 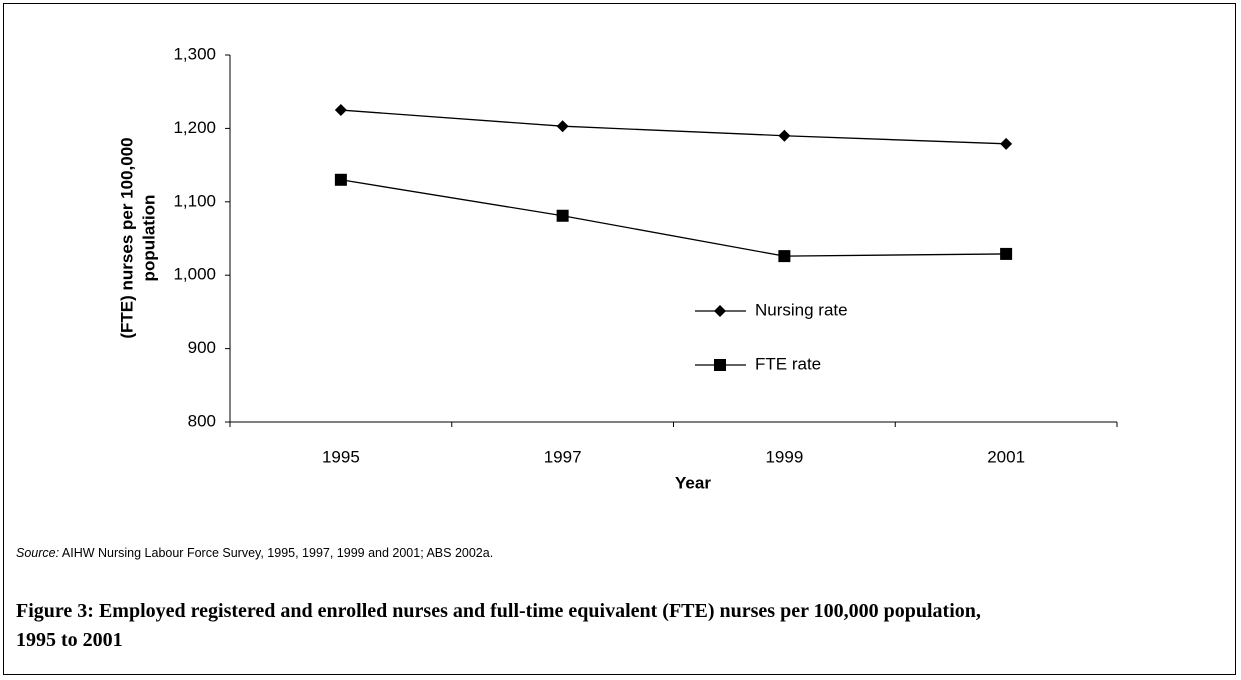 I want to click on y-tick-label: 900, so click(x=202, y=347).